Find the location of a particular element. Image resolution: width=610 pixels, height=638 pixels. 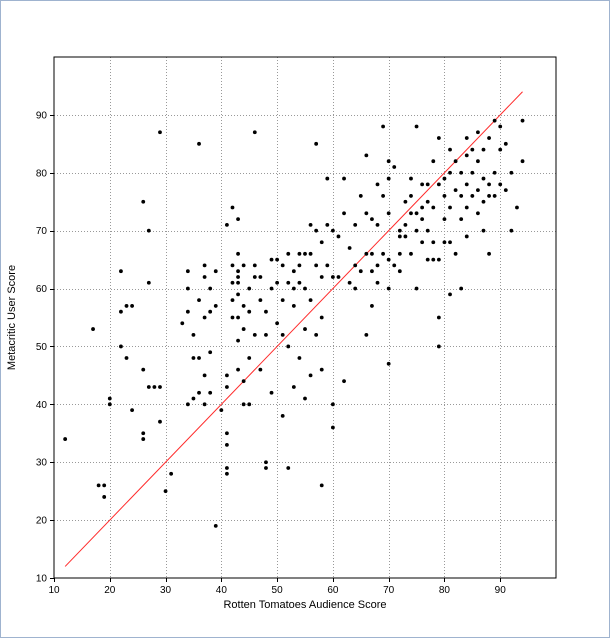

x-tick-label: 30 is located at coordinates (166, 590).